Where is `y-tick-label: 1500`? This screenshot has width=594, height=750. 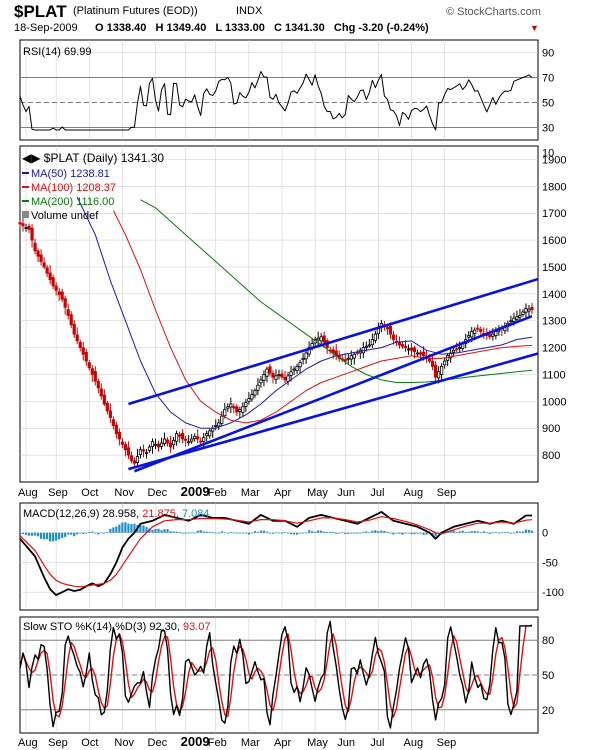 y-tick-label: 1500 is located at coordinates (554, 268).